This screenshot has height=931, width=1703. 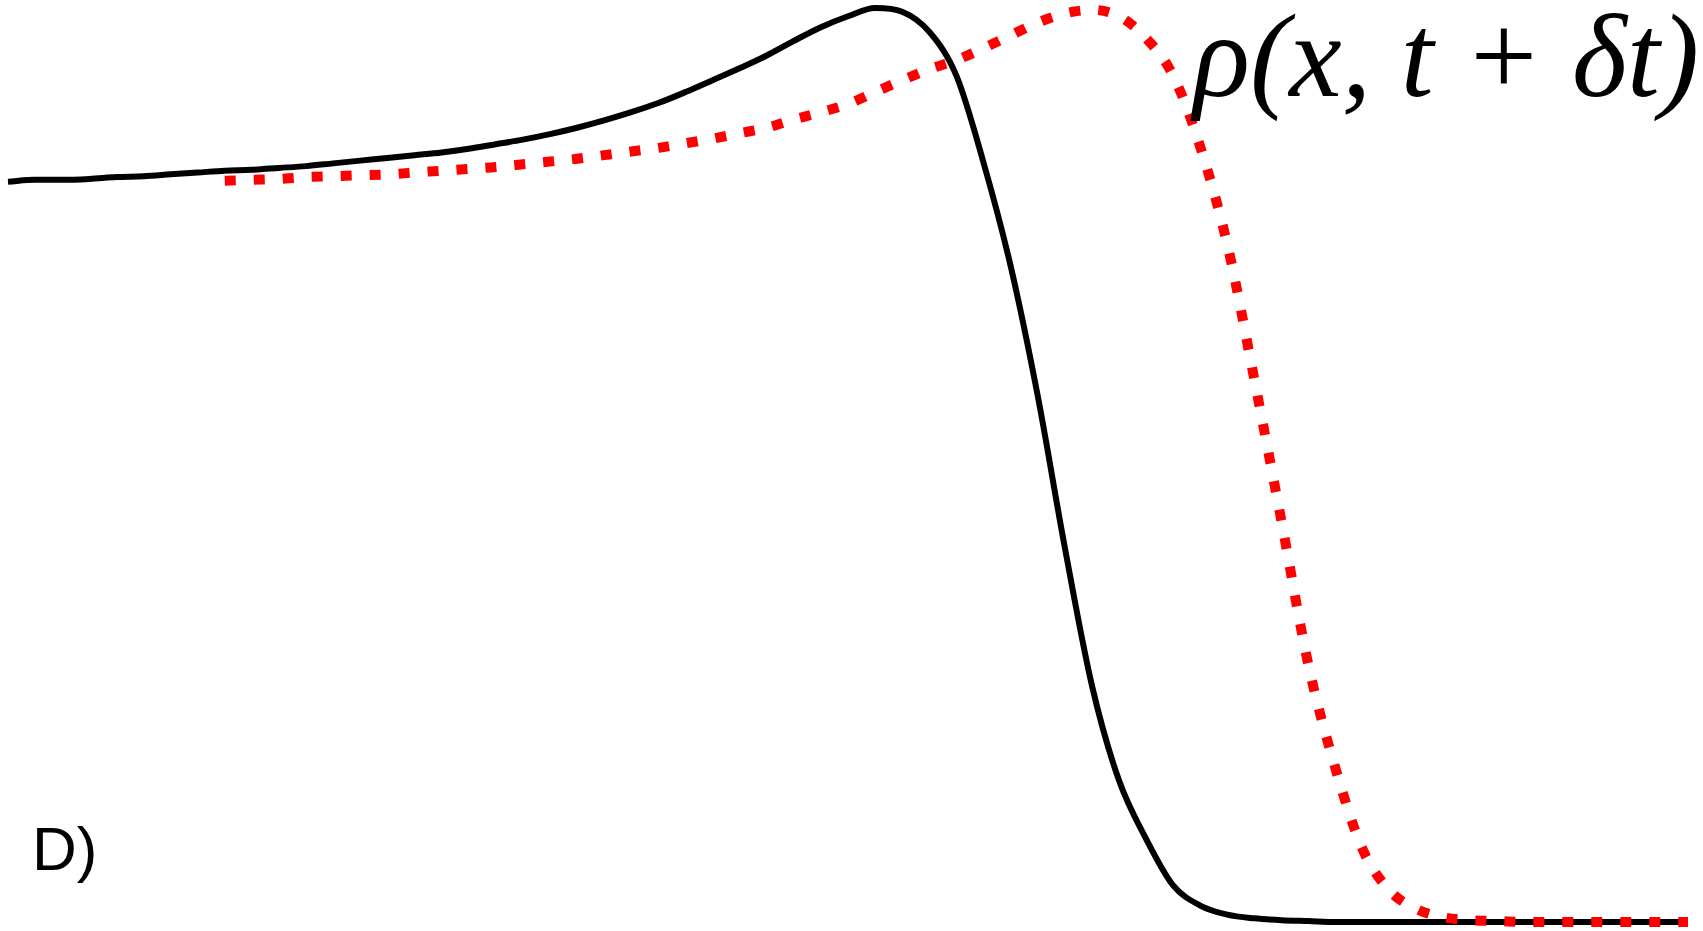 I want to click on series-label: ρ(x, t + δt), so click(x=1444, y=61).